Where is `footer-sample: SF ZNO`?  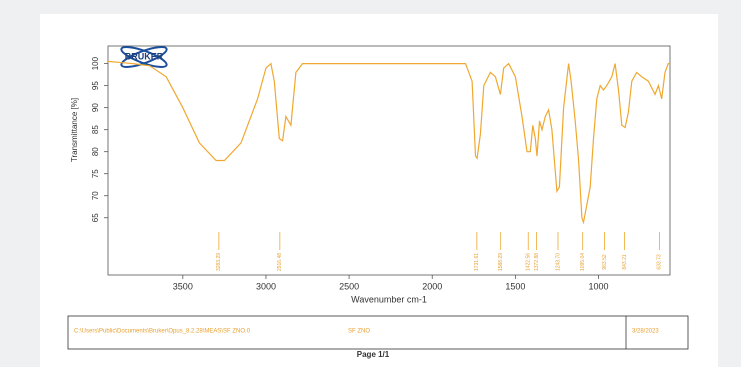
footer-sample: SF ZNO is located at coordinates (359, 332).